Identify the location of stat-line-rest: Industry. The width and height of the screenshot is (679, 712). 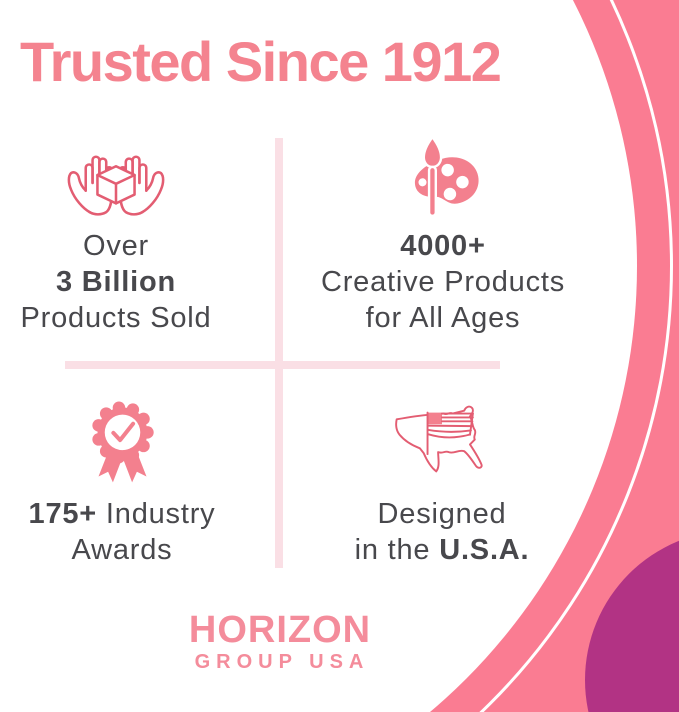
(156, 514).